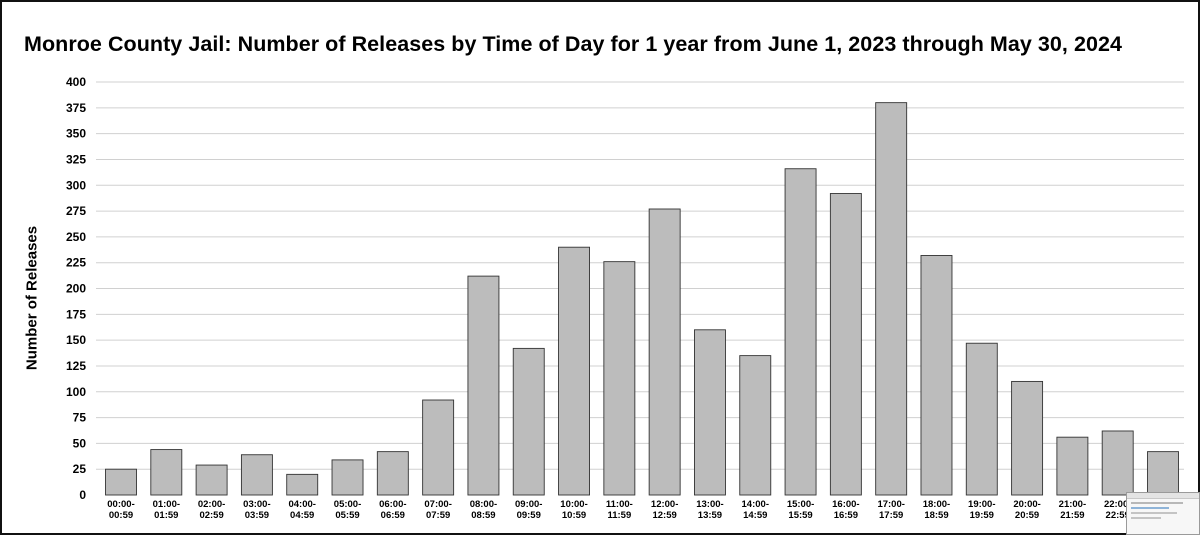 The width and height of the screenshot is (1200, 535). Describe the element at coordinates (302, 515) in the screenshot. I see `x-tick-label: 04:59` at that location.